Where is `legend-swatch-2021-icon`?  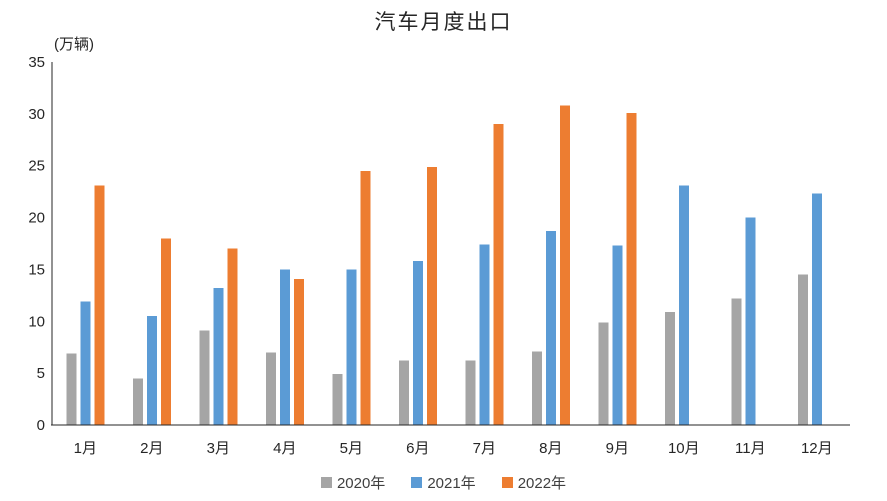
legend-swatch-2021-icon is located at coordinates (417, 482).